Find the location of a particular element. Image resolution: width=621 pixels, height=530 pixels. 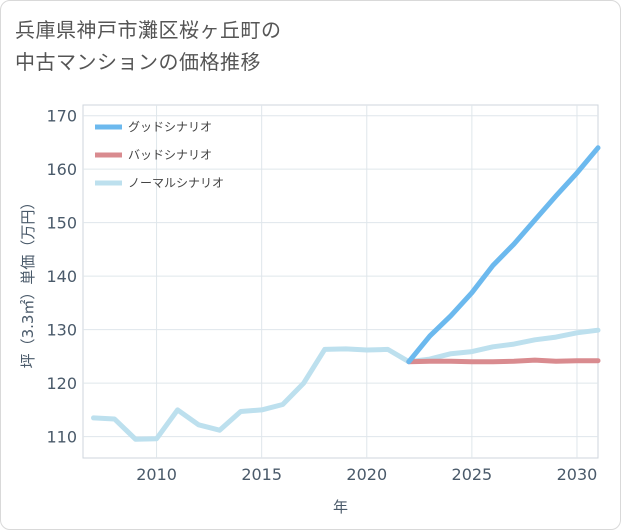

y-tick-label: 110 is located at coordinates (61, 437).